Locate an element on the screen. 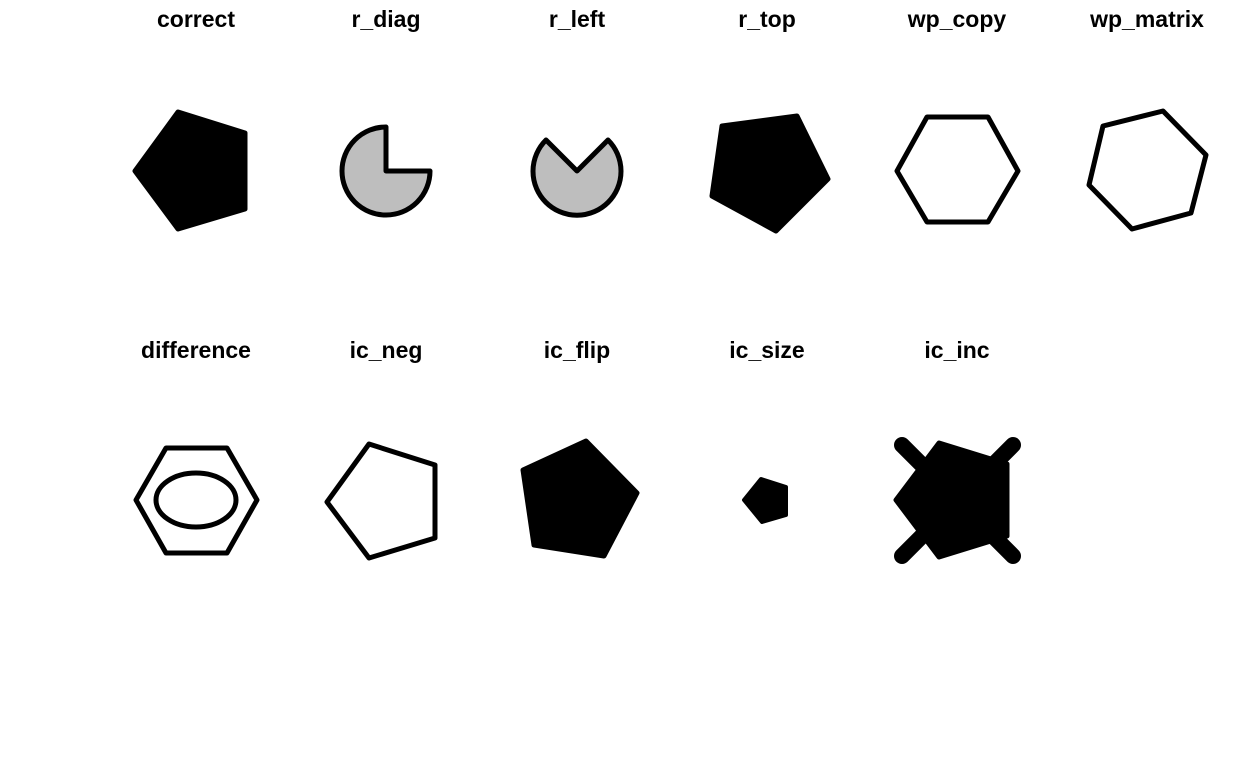 The width and height of the screenshot is (1248, 768). shape-difference-hexagon is located at coordinates (196, 500).